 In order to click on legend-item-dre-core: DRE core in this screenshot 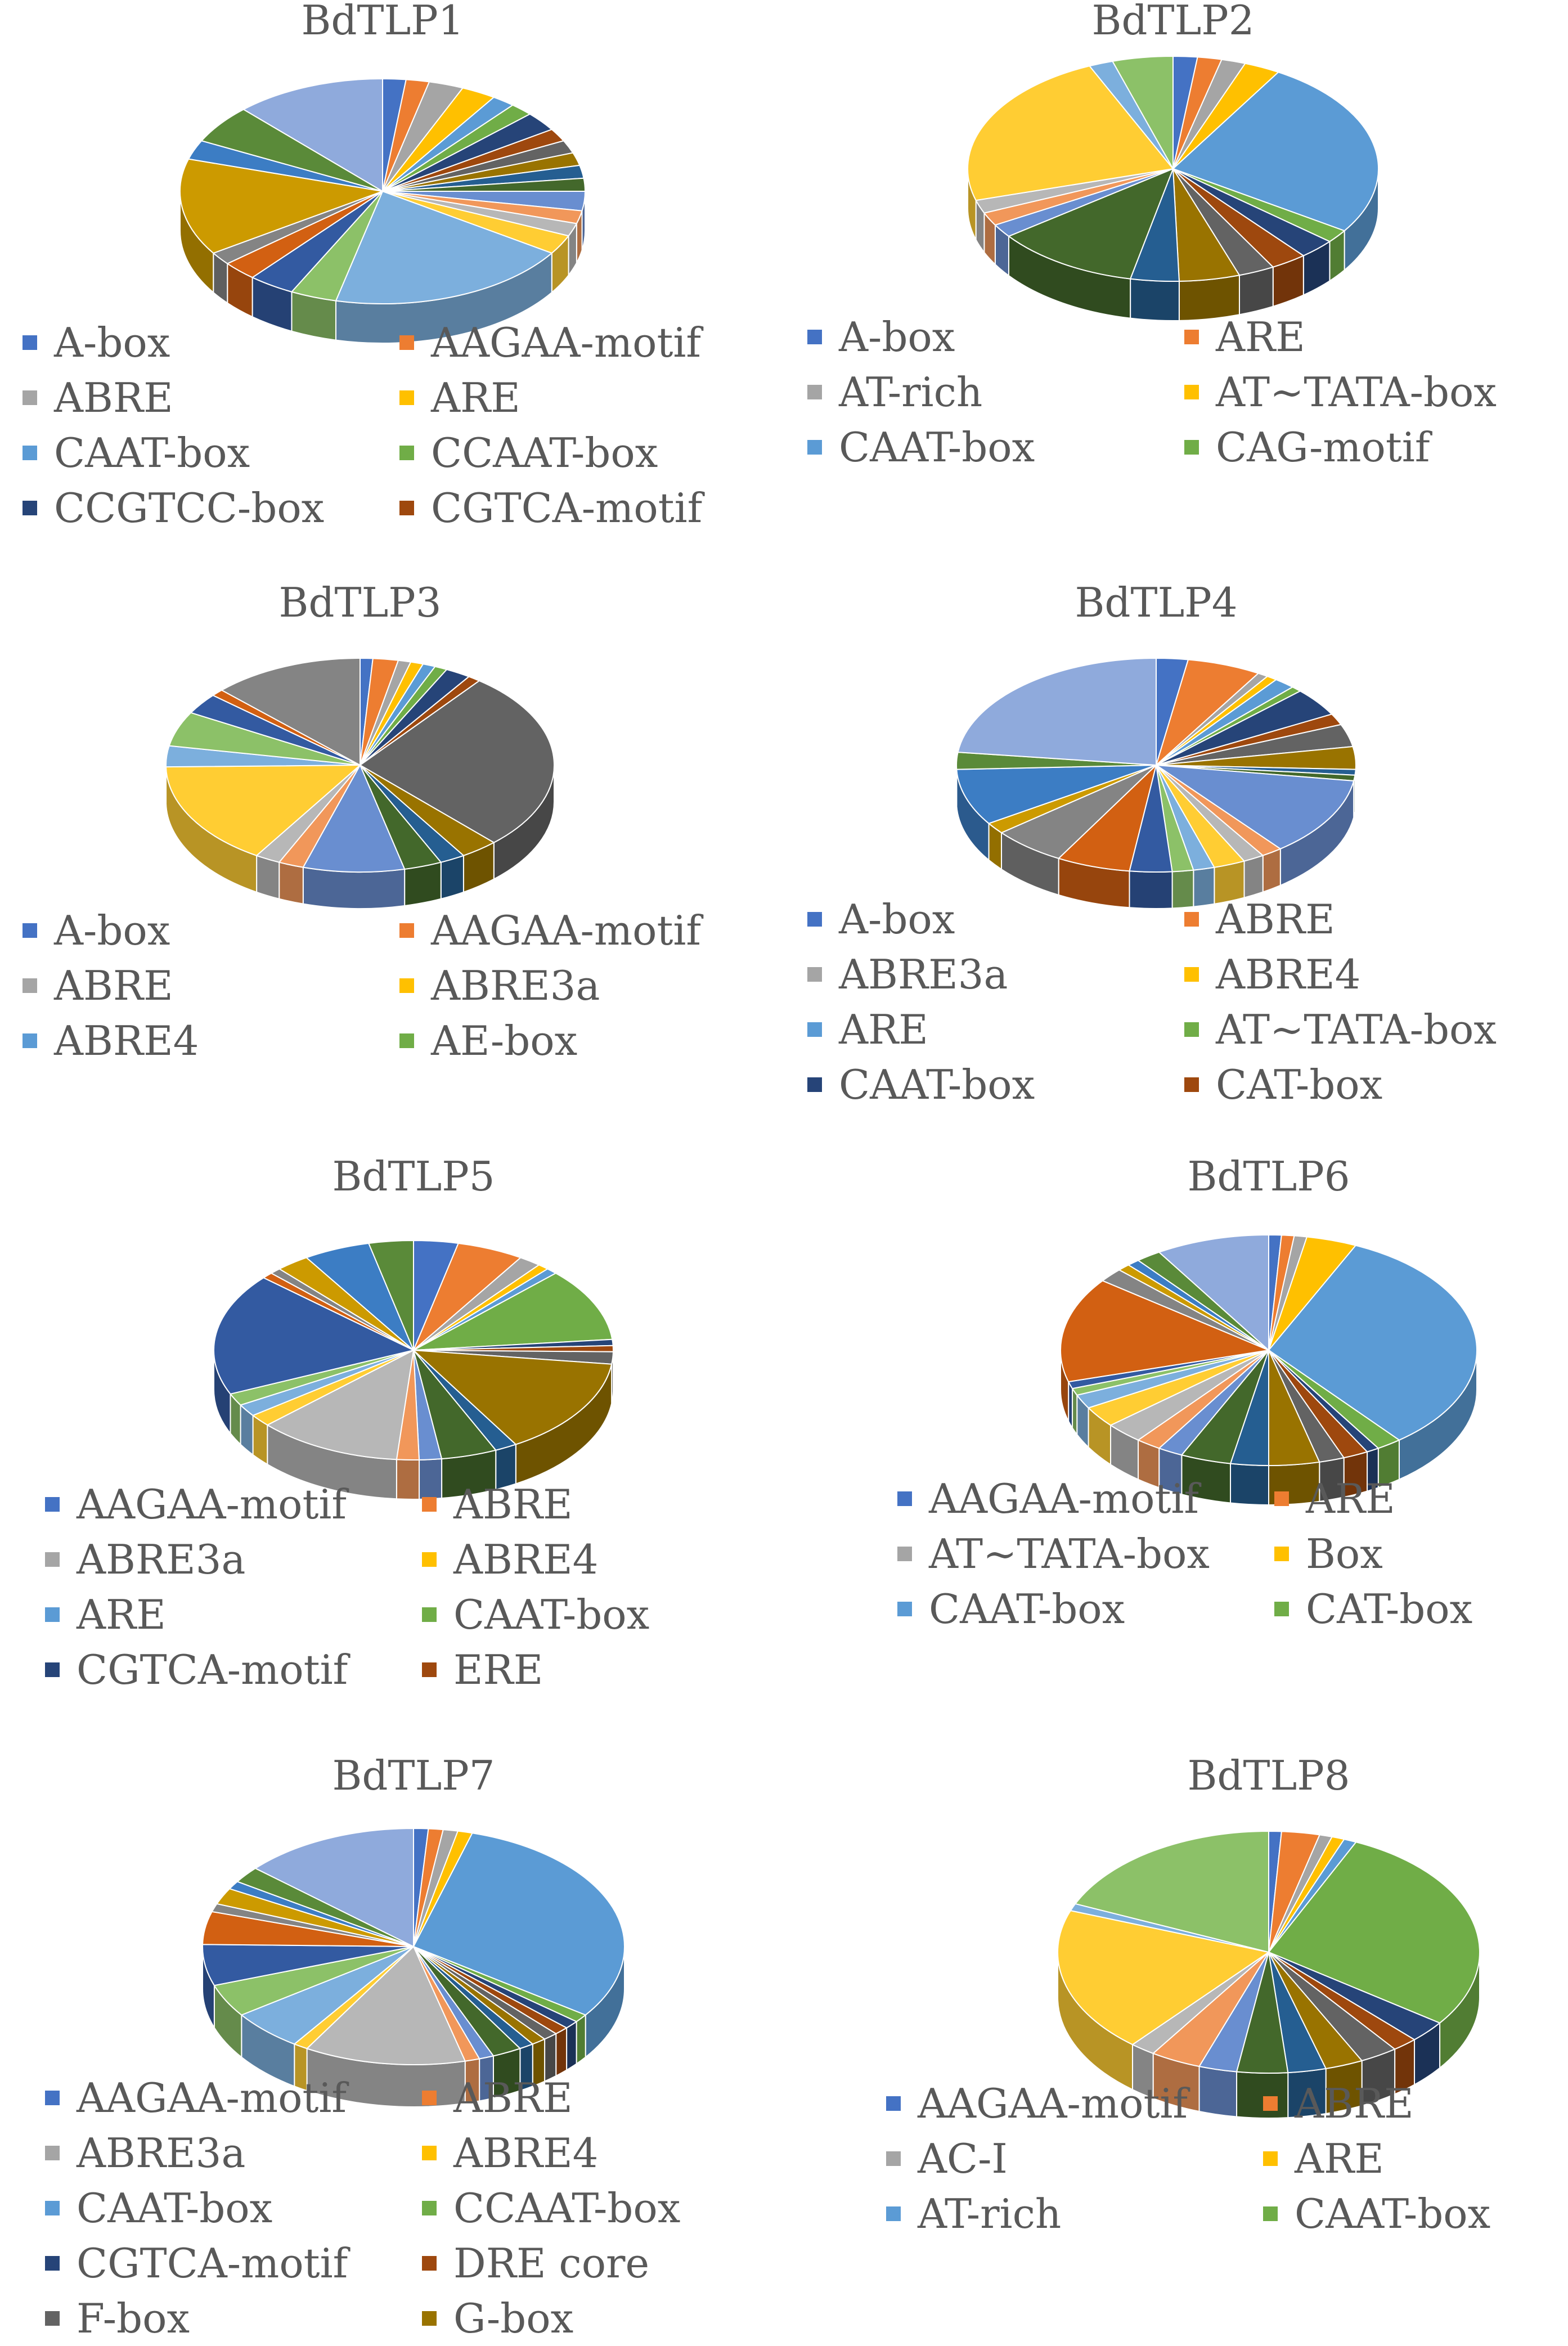, I will do `click(610, 2263)`.